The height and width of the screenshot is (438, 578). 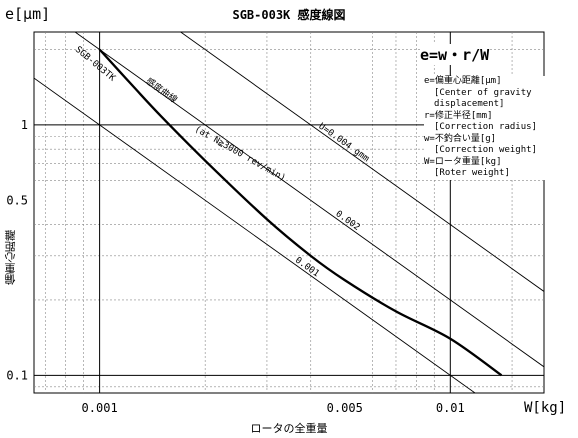 I want to click on y-axis-label: 偏重心距離, so click(x=10, y=257).